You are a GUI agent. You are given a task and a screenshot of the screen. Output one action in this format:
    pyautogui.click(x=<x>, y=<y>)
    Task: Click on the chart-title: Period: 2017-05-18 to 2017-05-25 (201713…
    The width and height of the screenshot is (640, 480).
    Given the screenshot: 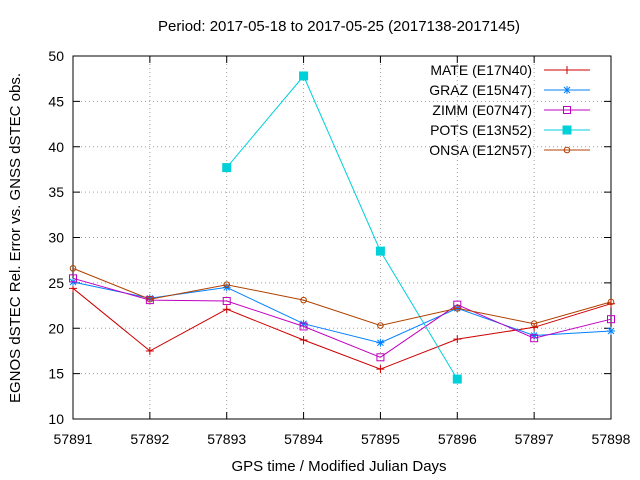 What is the action you would take?
    pyautogui.click(x=339, y=26)
    